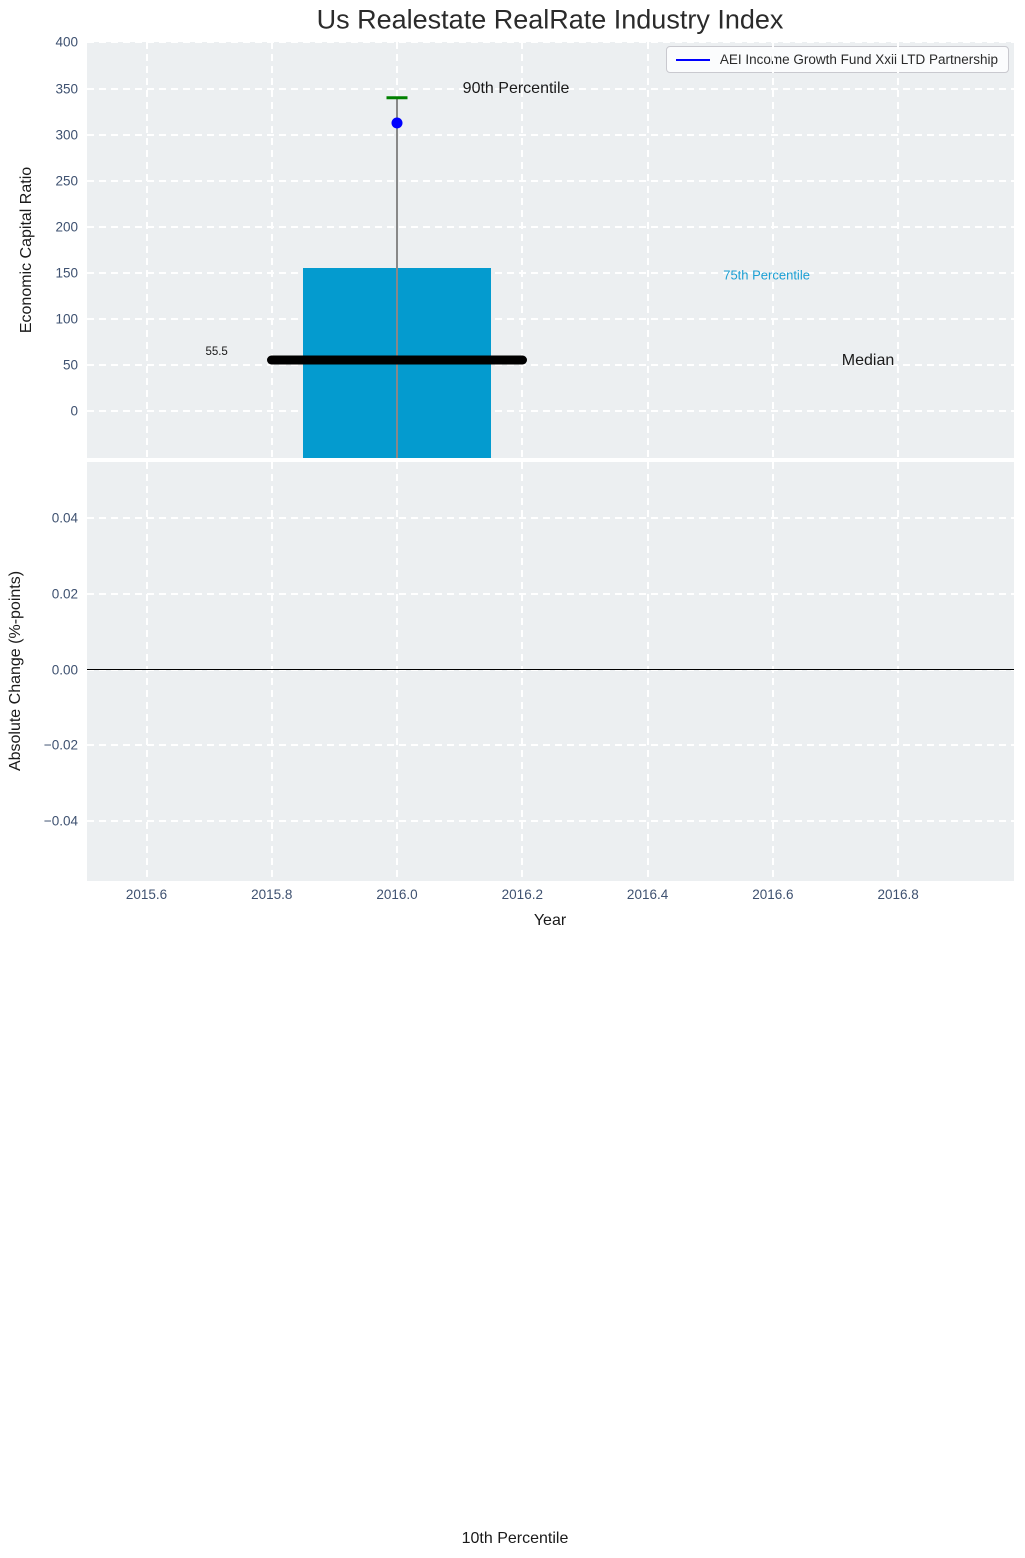  Describe the element at coordinates (522, 894) in the screenshot. I see `x-tick-label: 2016.2` at that location.